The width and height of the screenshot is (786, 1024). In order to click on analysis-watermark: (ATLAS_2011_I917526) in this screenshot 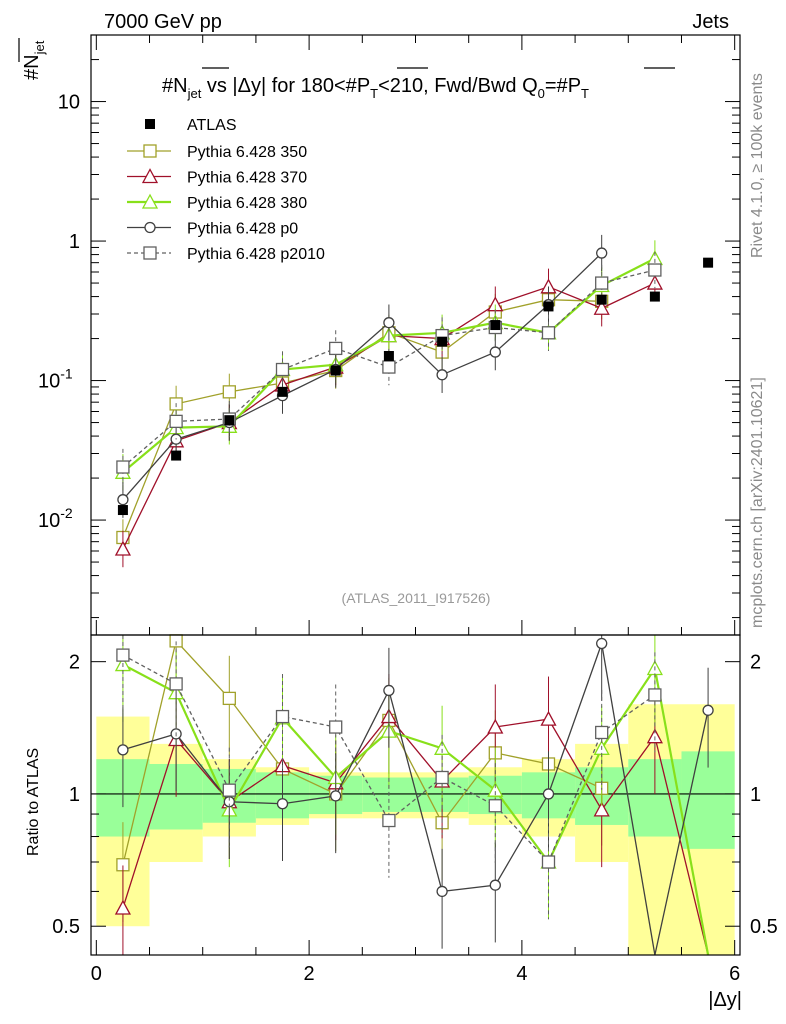, I will do `click(416, 598)`.